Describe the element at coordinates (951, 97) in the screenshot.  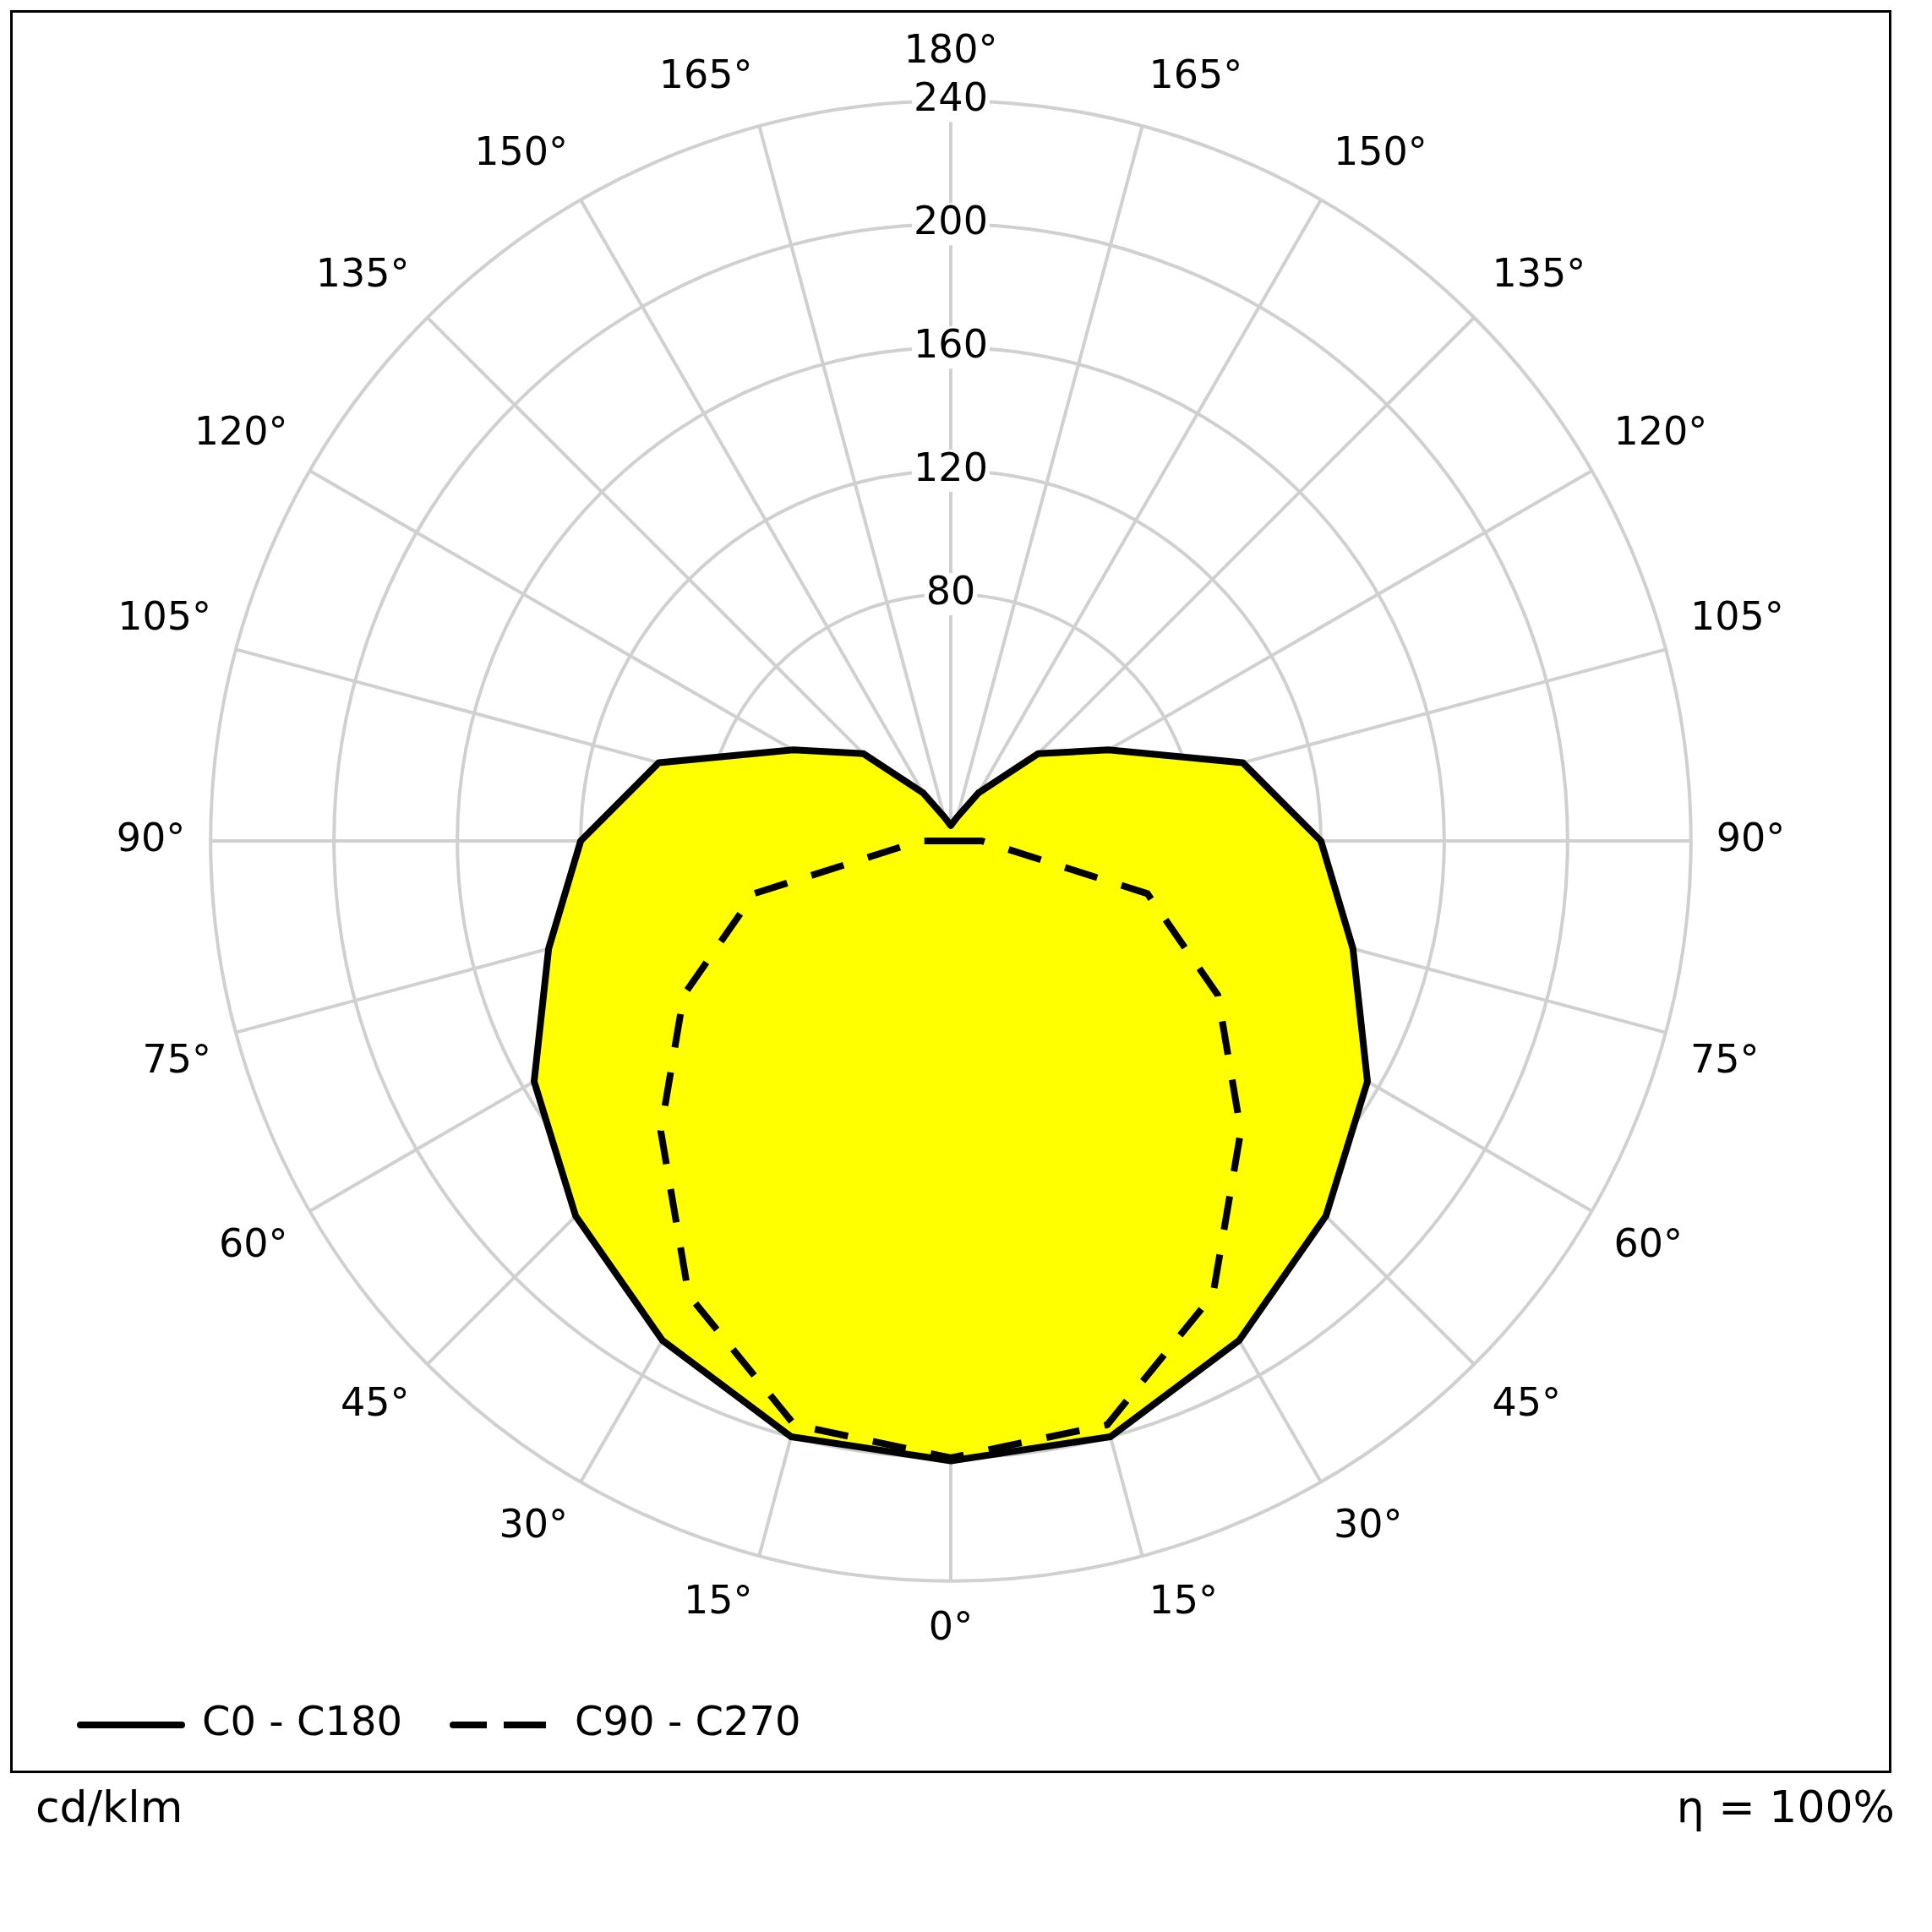
I see `y-tick-label: 240` at that location.